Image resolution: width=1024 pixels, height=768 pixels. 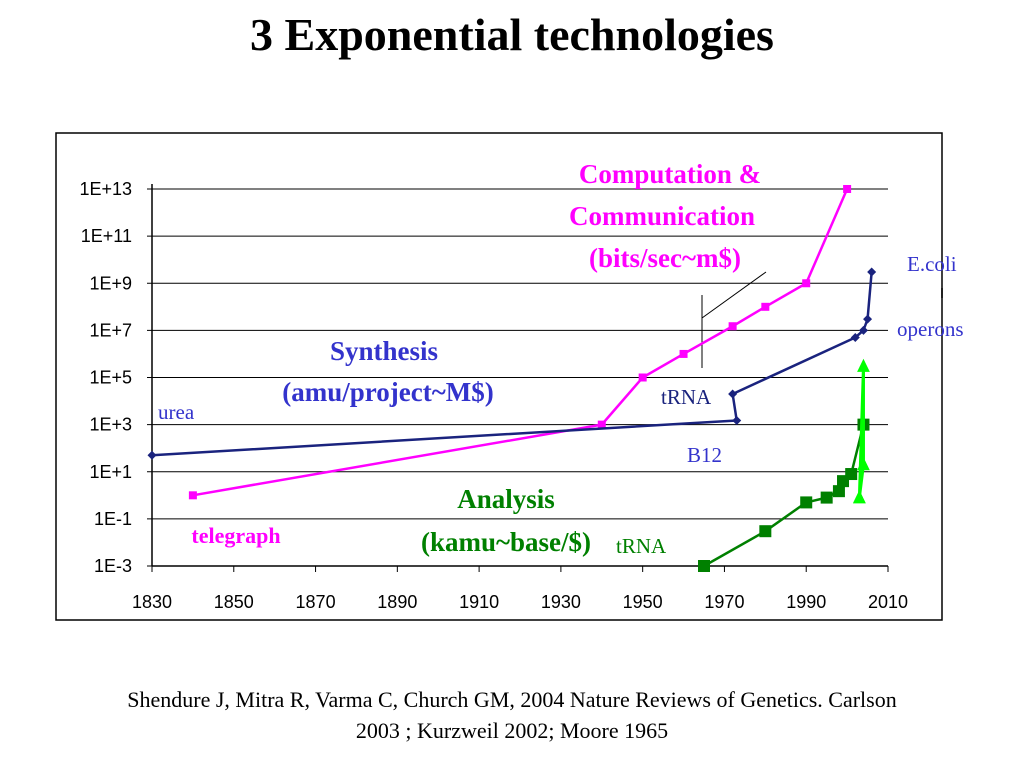 What do you see at coordinates (932, 264) in the screenshot?
I see `ecoli-label: E.coli` at bounding box center [932, 264].